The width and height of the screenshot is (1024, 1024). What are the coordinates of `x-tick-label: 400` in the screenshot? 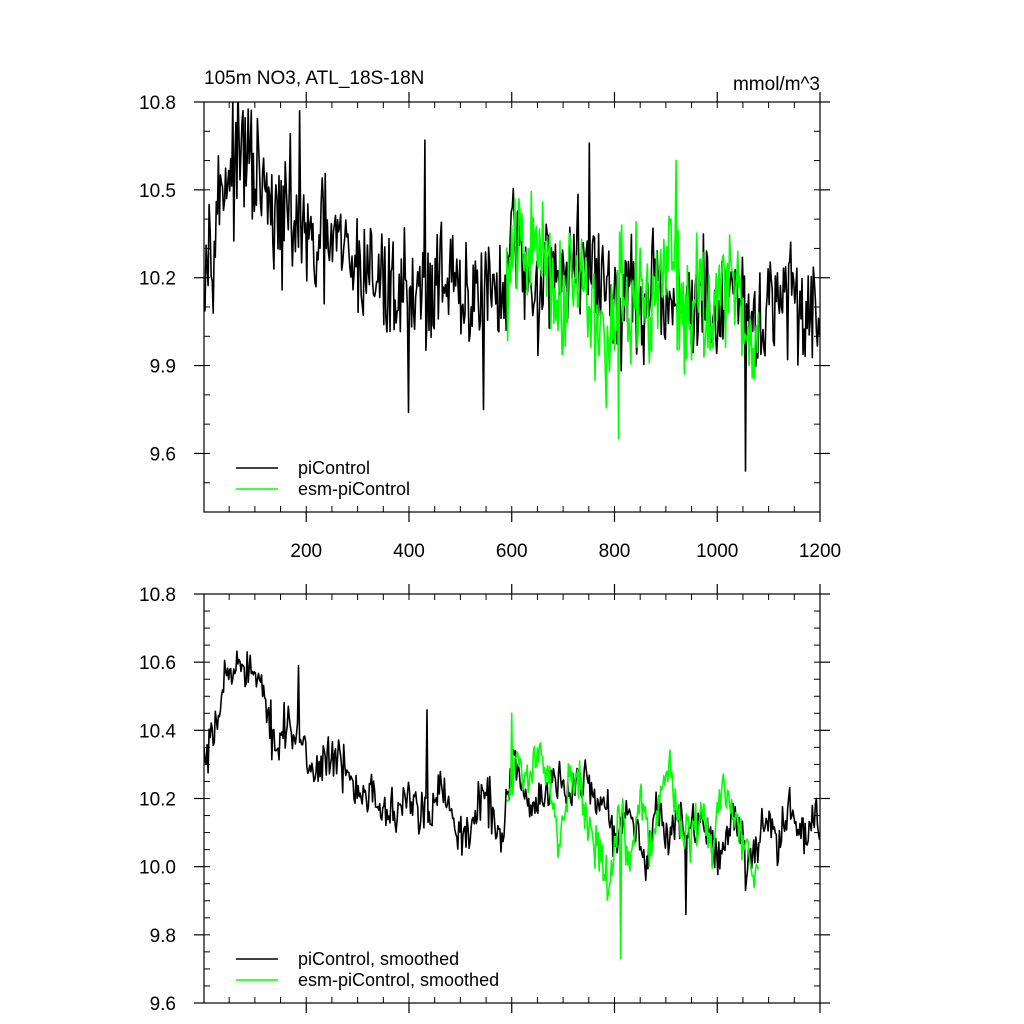 It's located at (409, 551).